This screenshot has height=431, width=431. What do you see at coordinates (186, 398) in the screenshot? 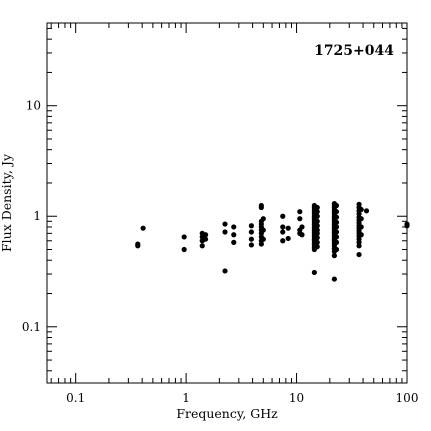
I see `x-tick-label: 1` at bounding box center [186, 398].